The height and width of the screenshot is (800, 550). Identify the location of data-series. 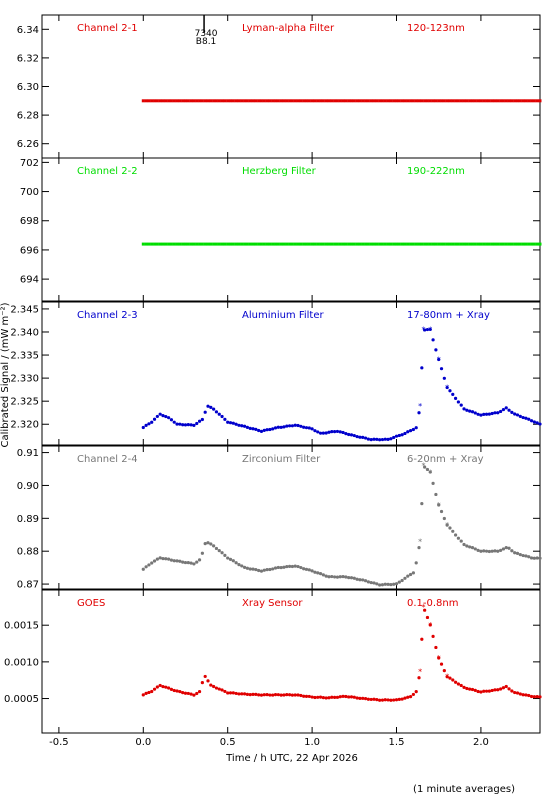
(341, 244).